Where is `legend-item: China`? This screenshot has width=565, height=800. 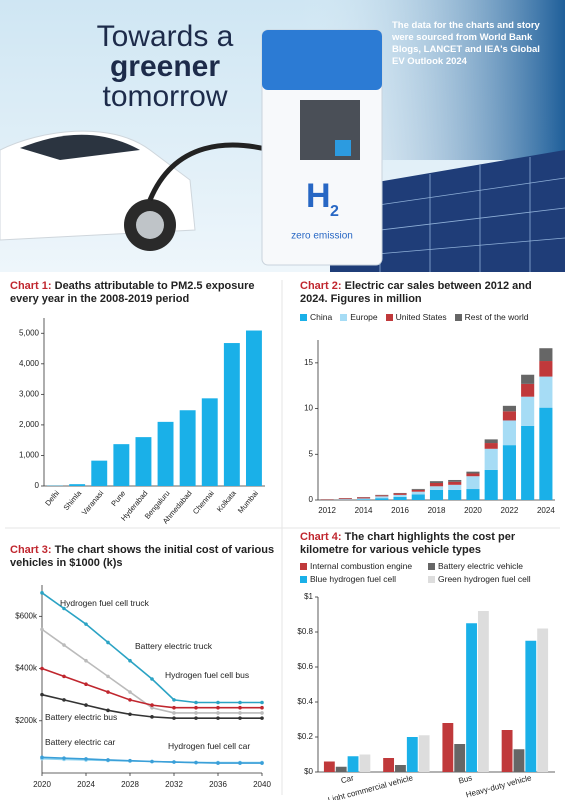
legend-item: China is located at coordinates (316, 317).